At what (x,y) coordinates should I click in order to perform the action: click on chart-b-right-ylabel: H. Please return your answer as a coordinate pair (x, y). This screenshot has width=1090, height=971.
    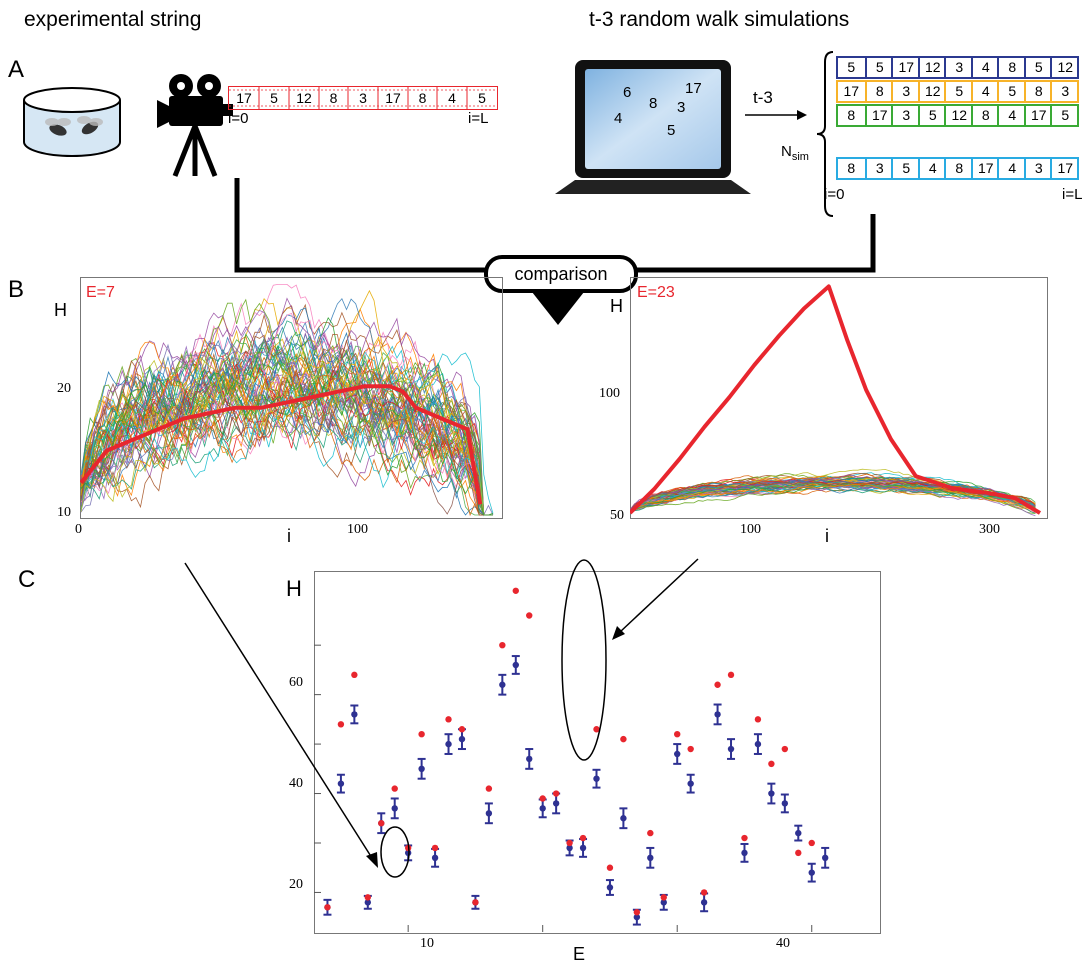
    Looking at the image, I should click on (616, 306).